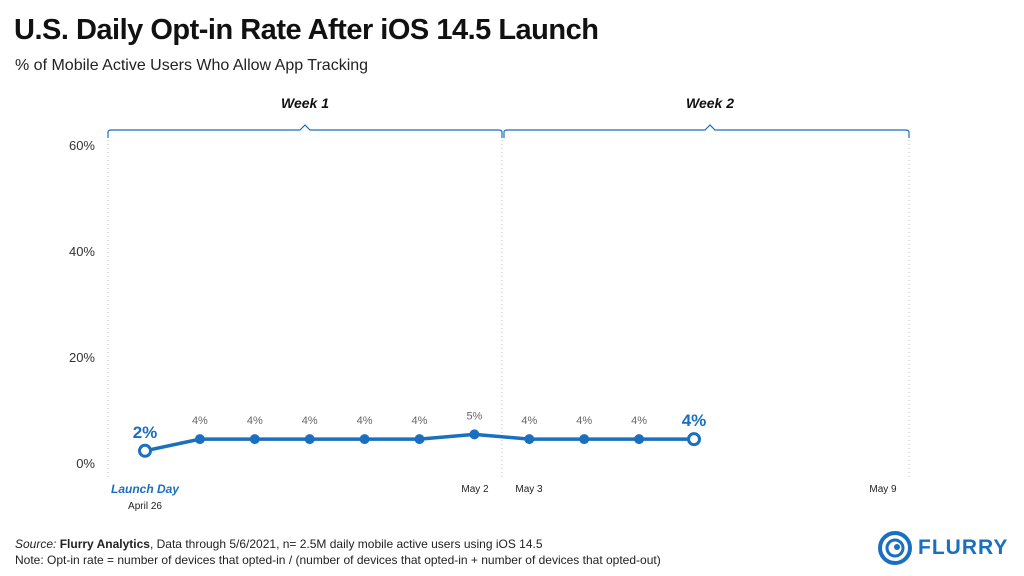 The height and width of the screenshot is (576, 1024). I want to click on flurry-logo-icon, so click(895, 548).